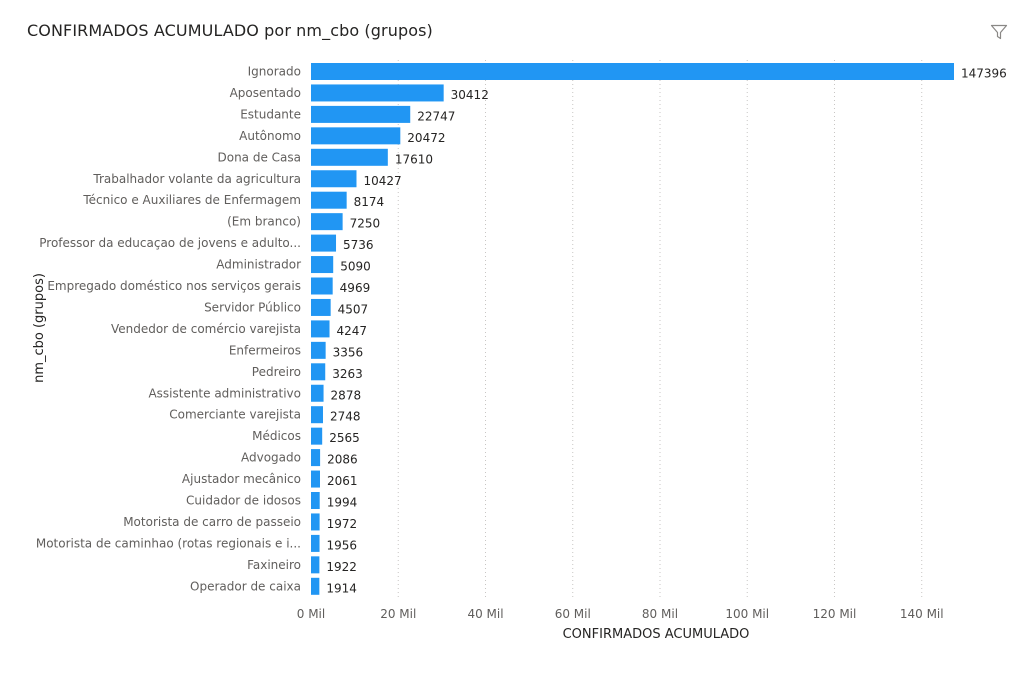 This screenshot has height=683, width=1024. I want to click on category-label: Administrador, so click(258, 265).